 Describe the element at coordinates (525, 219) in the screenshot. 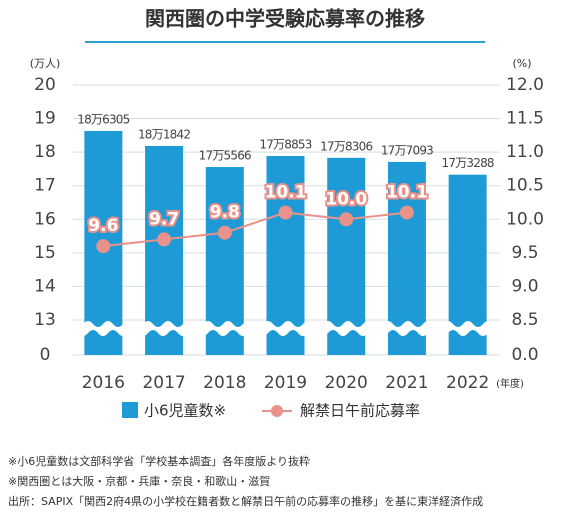

I see `y2-tick-label: 10.0` at that location.